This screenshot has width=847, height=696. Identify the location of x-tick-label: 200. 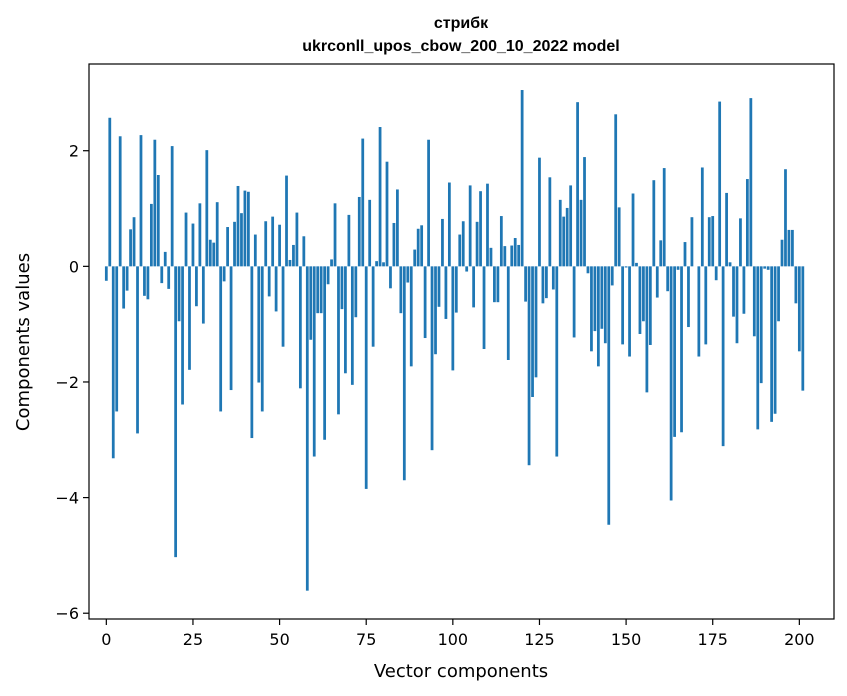
(799, 639).